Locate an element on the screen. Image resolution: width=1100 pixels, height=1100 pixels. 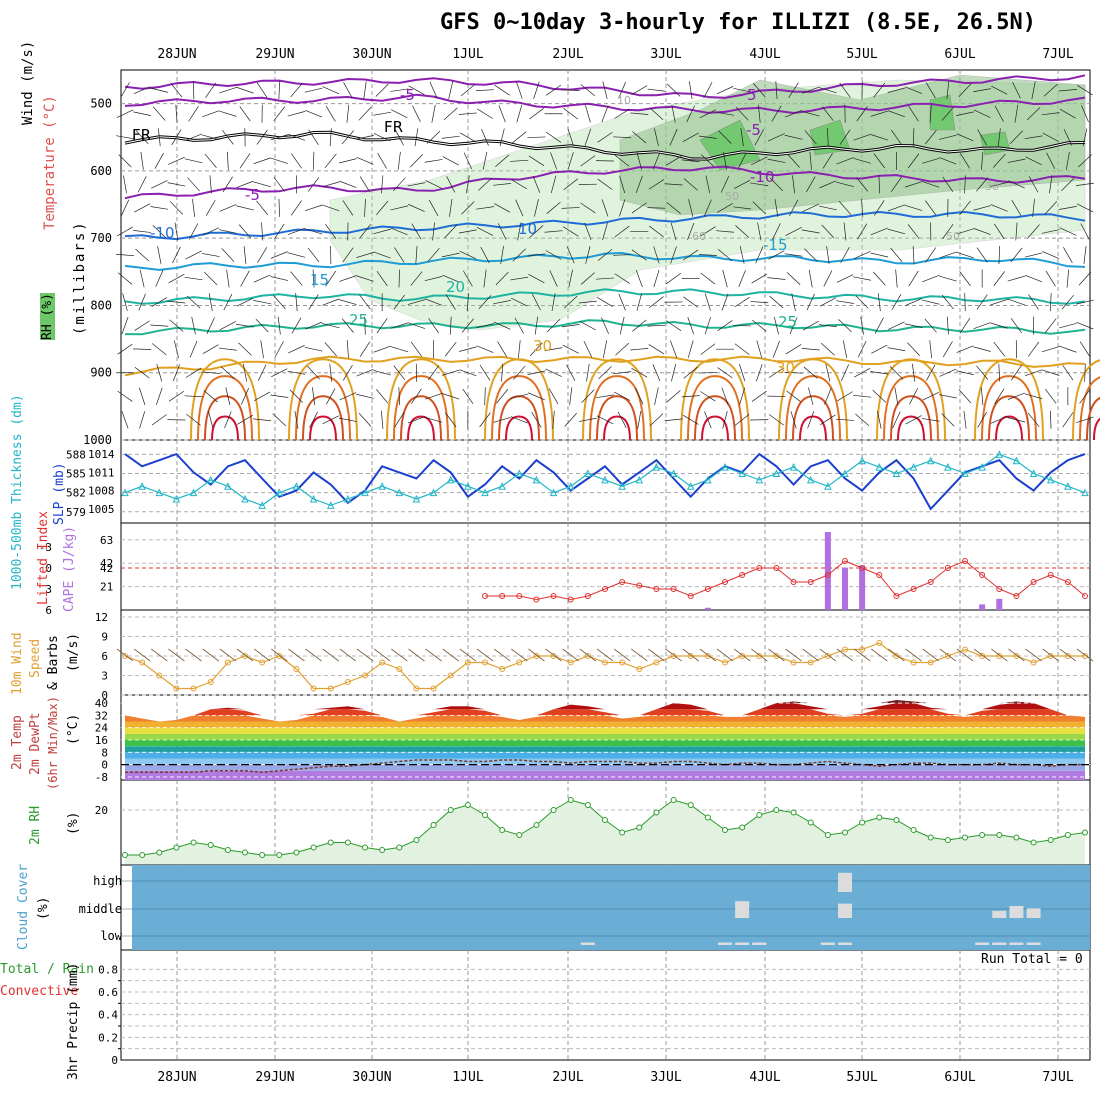
bottom-date-label: 3JUL is located at coordinates (665, 1077).